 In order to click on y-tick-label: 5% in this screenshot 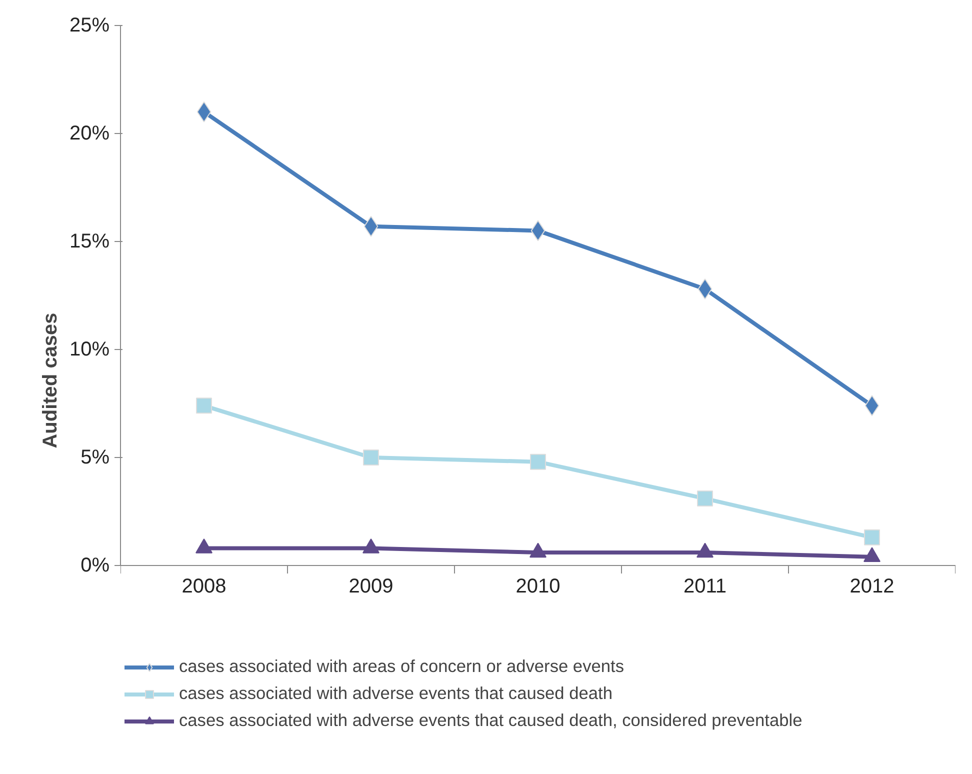, I will do `click(95, 457)`.